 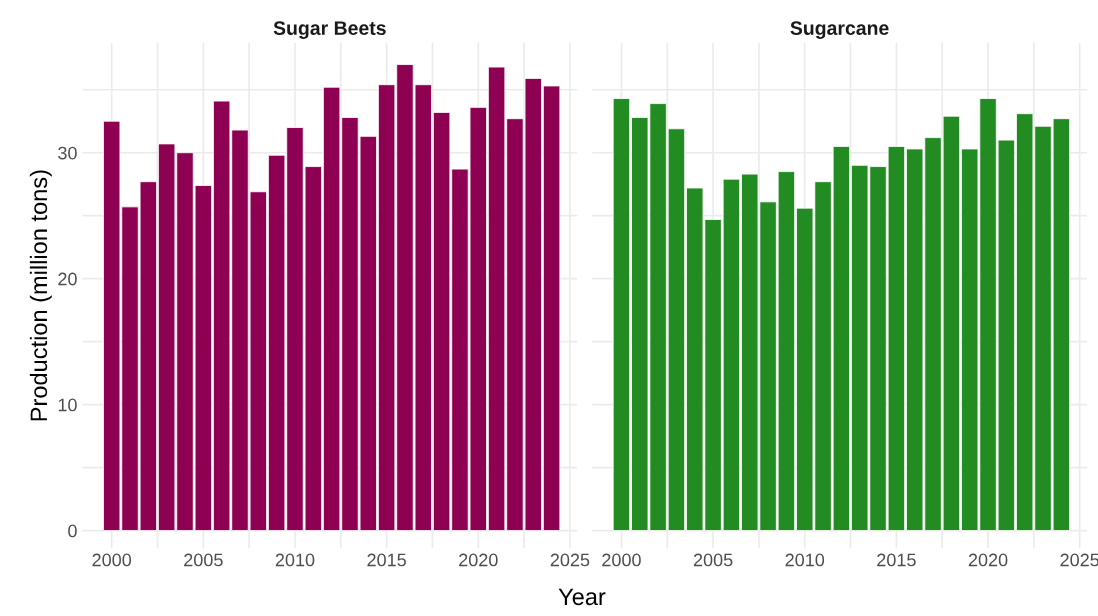 What do you see at coordinates (40, 295) in the screenshot?
I see `y-axis-title: Production (million tons)` at bounding box center [40, 295].